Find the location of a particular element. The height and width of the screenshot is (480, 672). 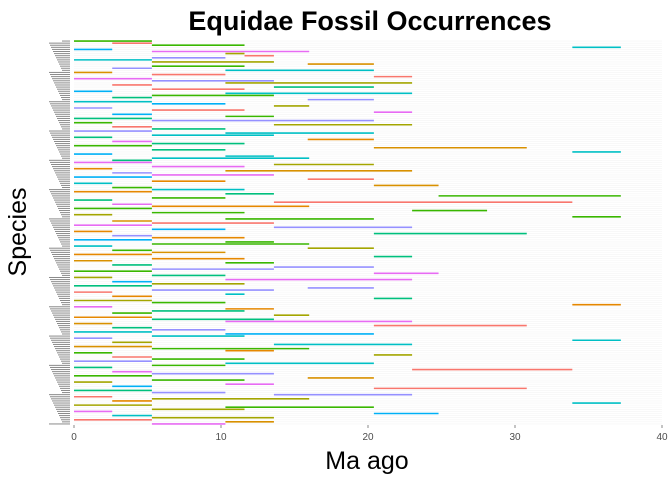

x-tick-label: 10 is located at coordinates (221, 437).